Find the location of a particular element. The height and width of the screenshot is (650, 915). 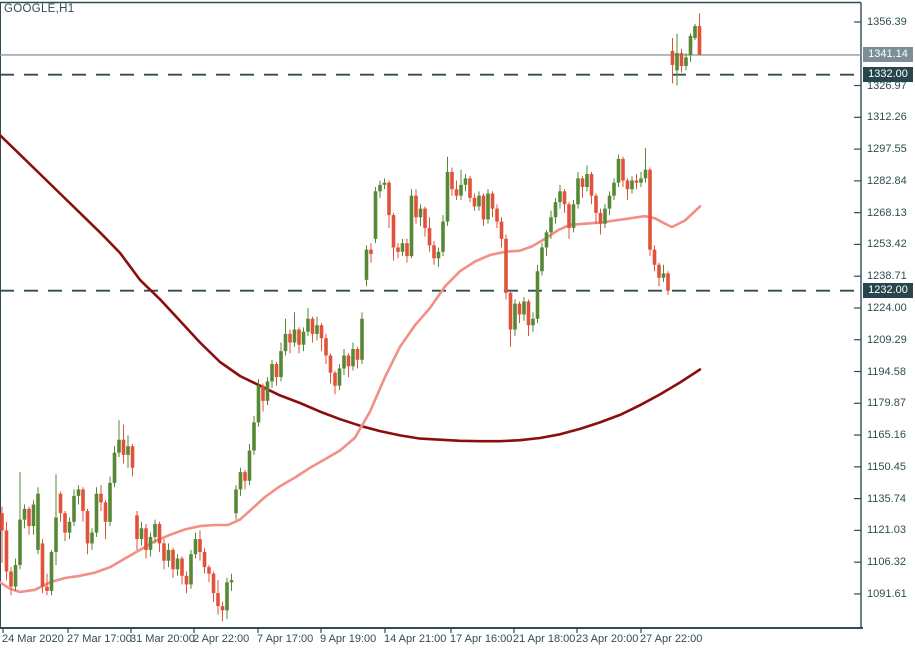

price-tick-label: 1224.00 is located at coordinates (887, 307).